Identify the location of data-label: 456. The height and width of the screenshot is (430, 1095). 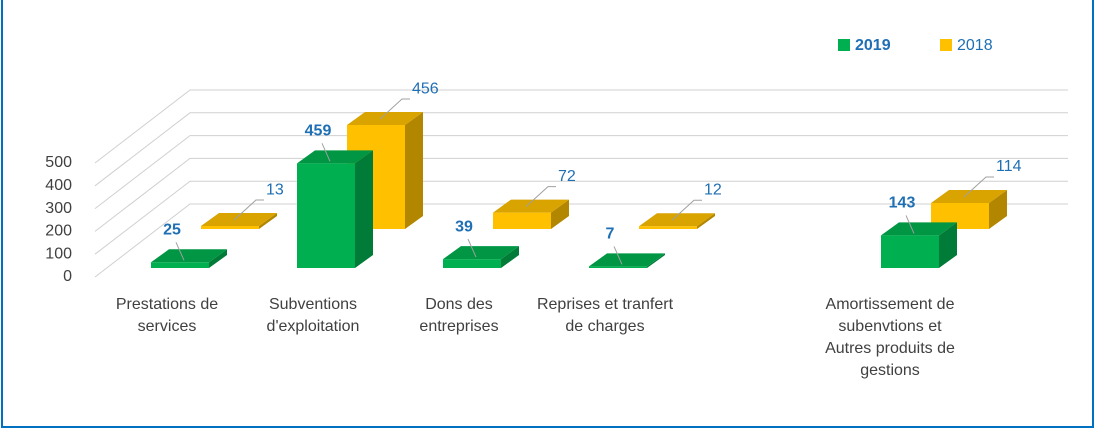
(425, 88).